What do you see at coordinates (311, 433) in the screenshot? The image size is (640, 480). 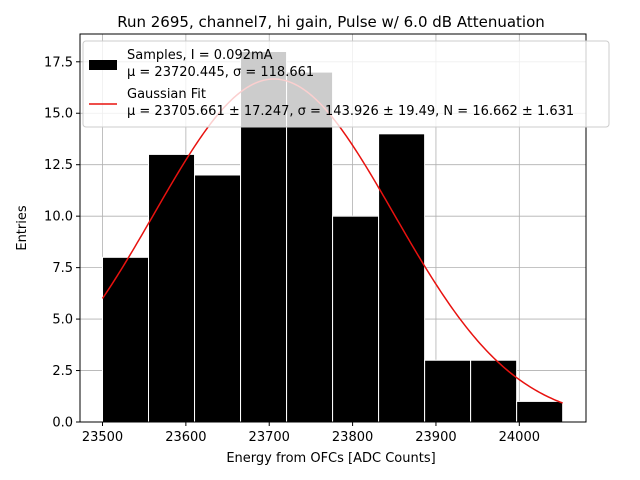 I see `x-axis-ticks: 23500 23600 23700 23800 23900 24000` at bounding box center [311, 433].